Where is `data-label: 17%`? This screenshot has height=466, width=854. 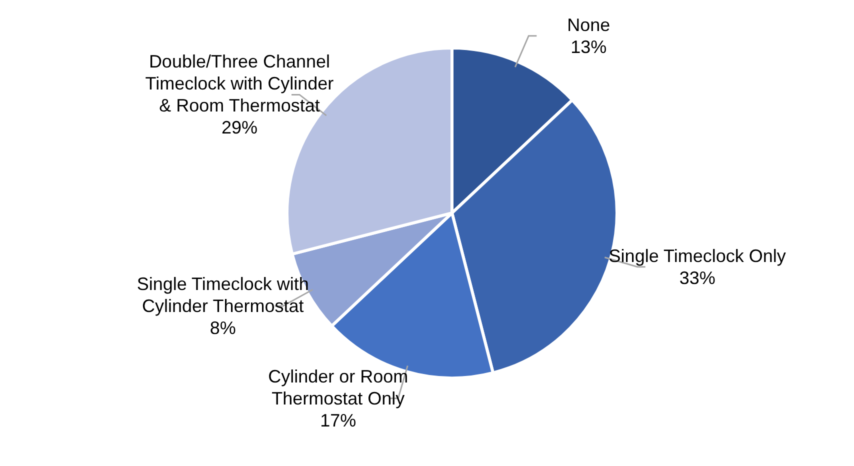 data-label: 17% is located at coordinates (338, 420).